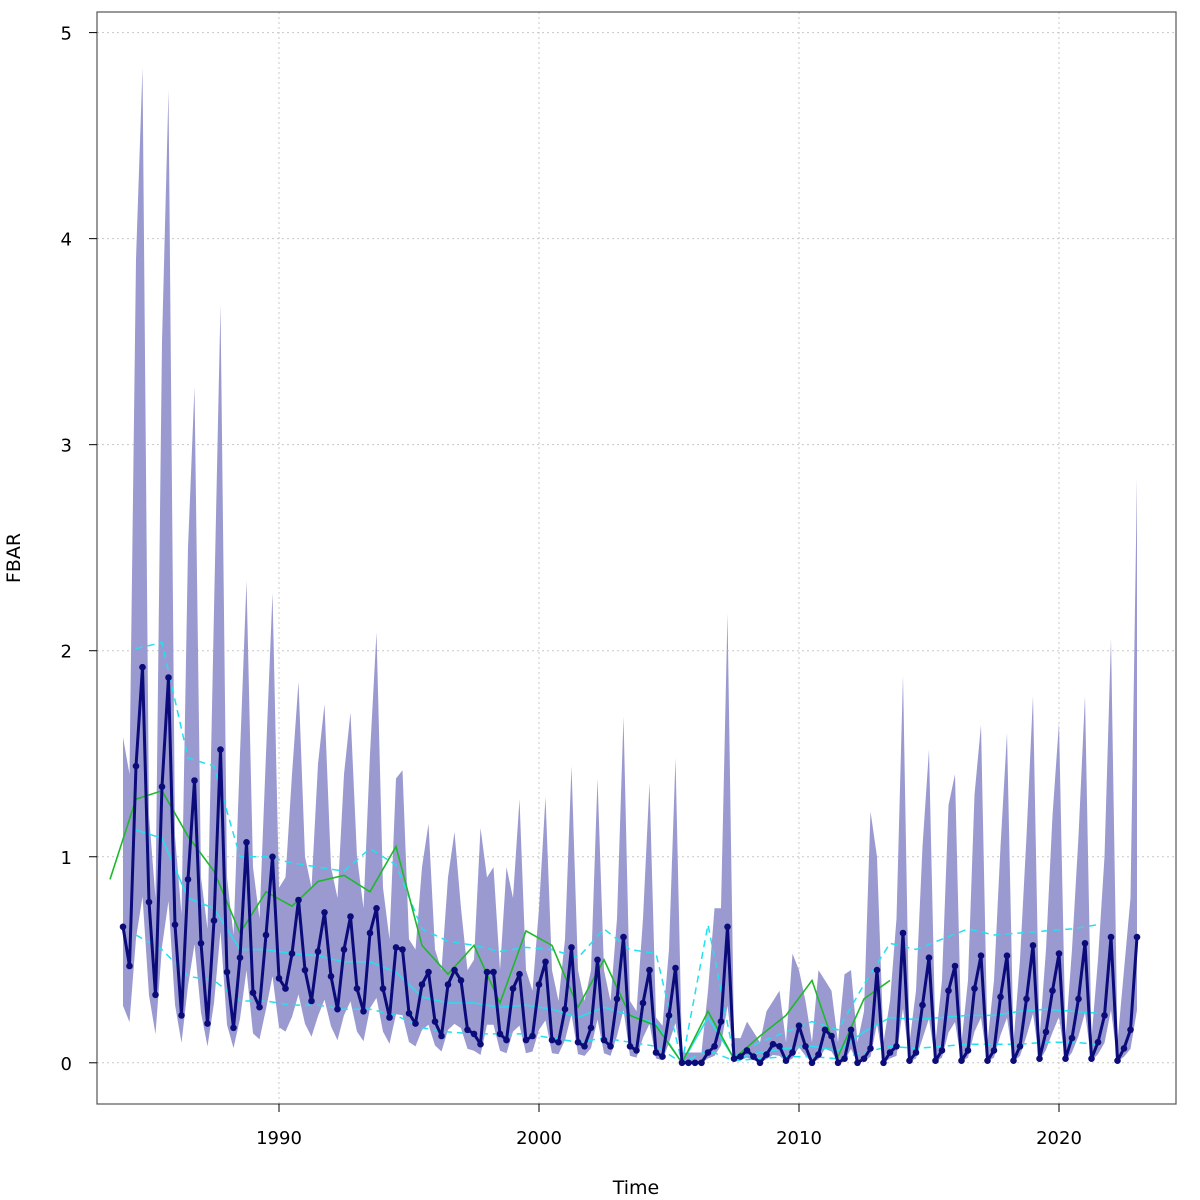  Describe the element at coordinates (66, 652) in the screenshot. I see `y-tick-label: 2` at that location.